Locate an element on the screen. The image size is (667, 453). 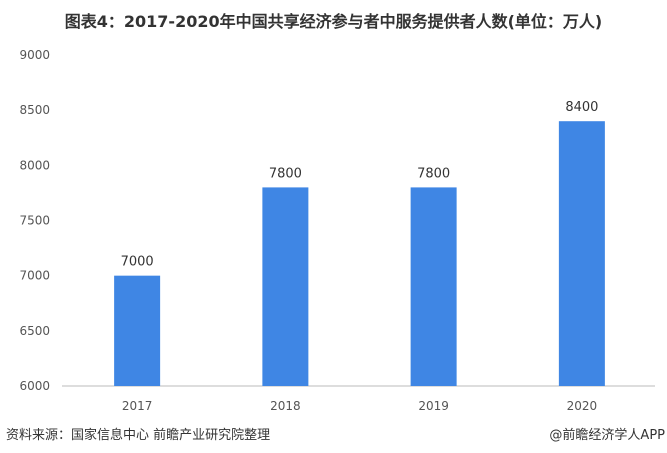
x-tick-label: 2019 is located at coordinates (433, 406).